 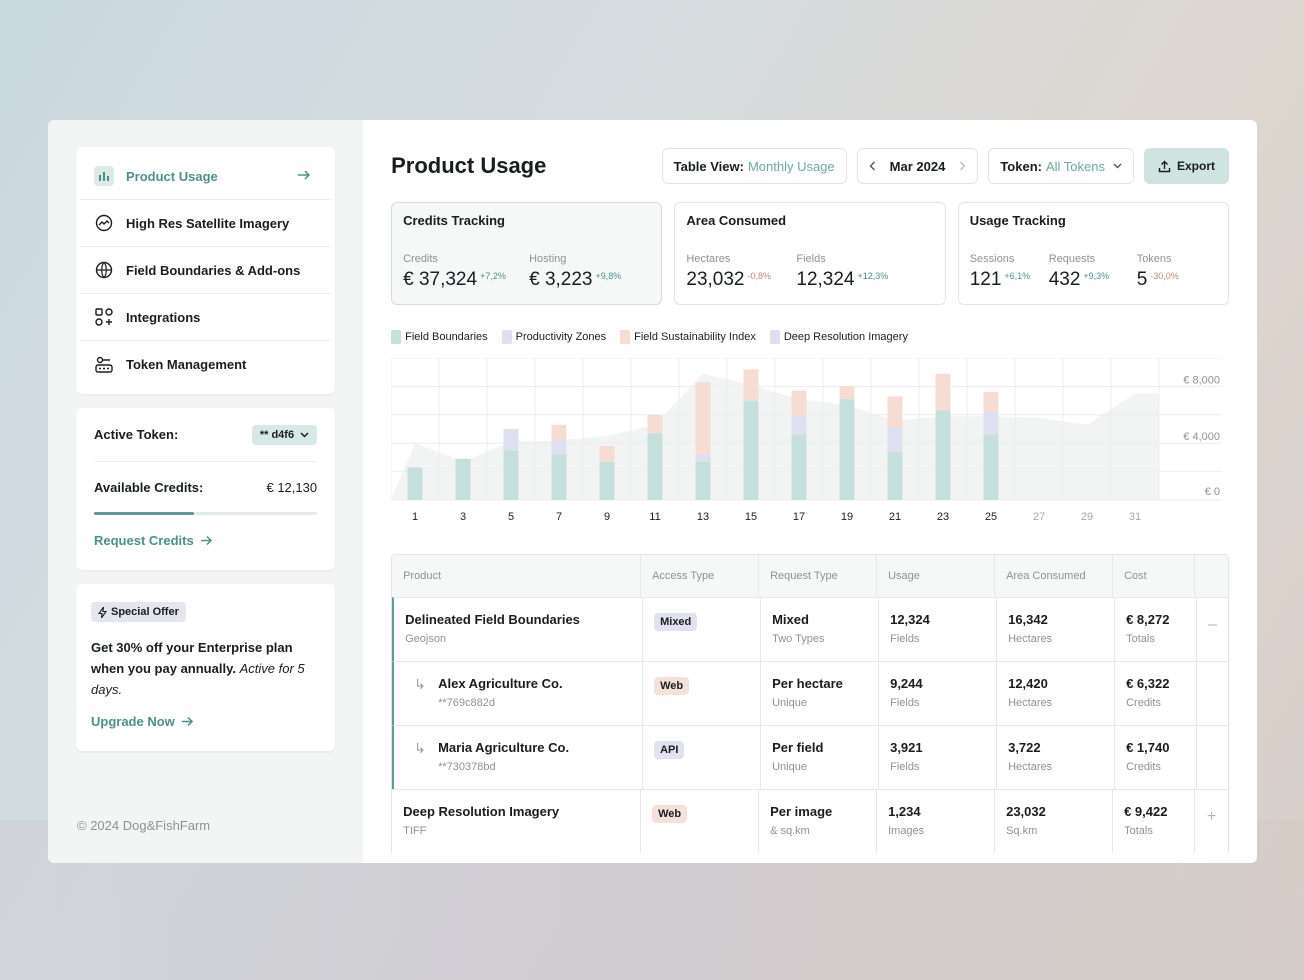 I want to click on upgrade-now-label: Upgrade Now, so click(x=133, y=721).